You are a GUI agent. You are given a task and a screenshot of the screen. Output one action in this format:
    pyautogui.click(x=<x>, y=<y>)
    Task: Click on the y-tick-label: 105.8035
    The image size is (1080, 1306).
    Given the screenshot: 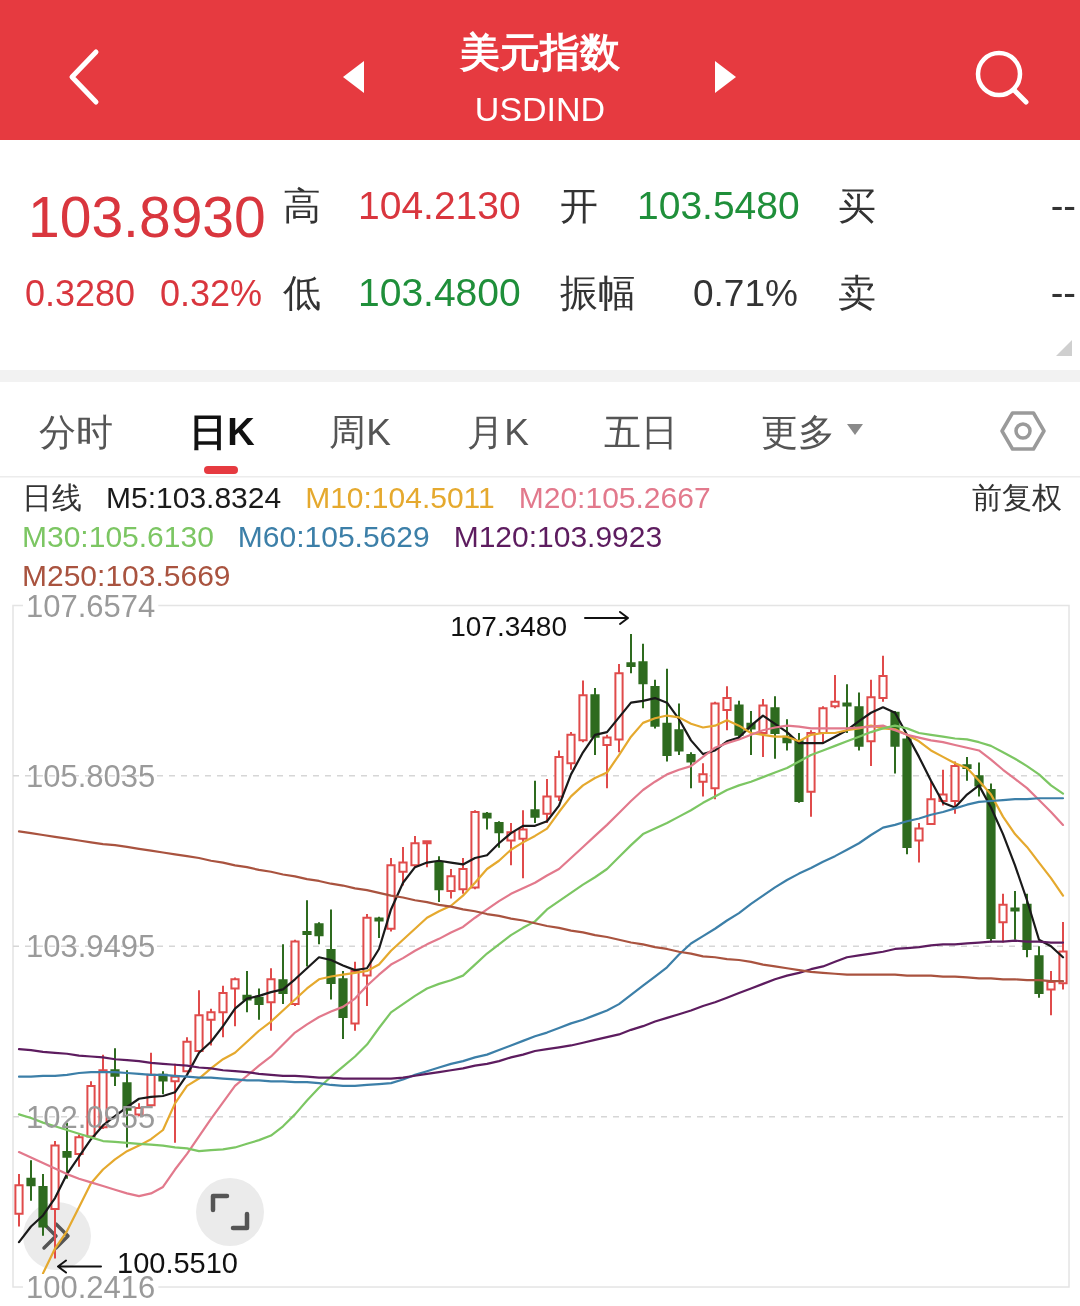 What is the action you would take?
    pyautogui.click(x=91, y=776)
    